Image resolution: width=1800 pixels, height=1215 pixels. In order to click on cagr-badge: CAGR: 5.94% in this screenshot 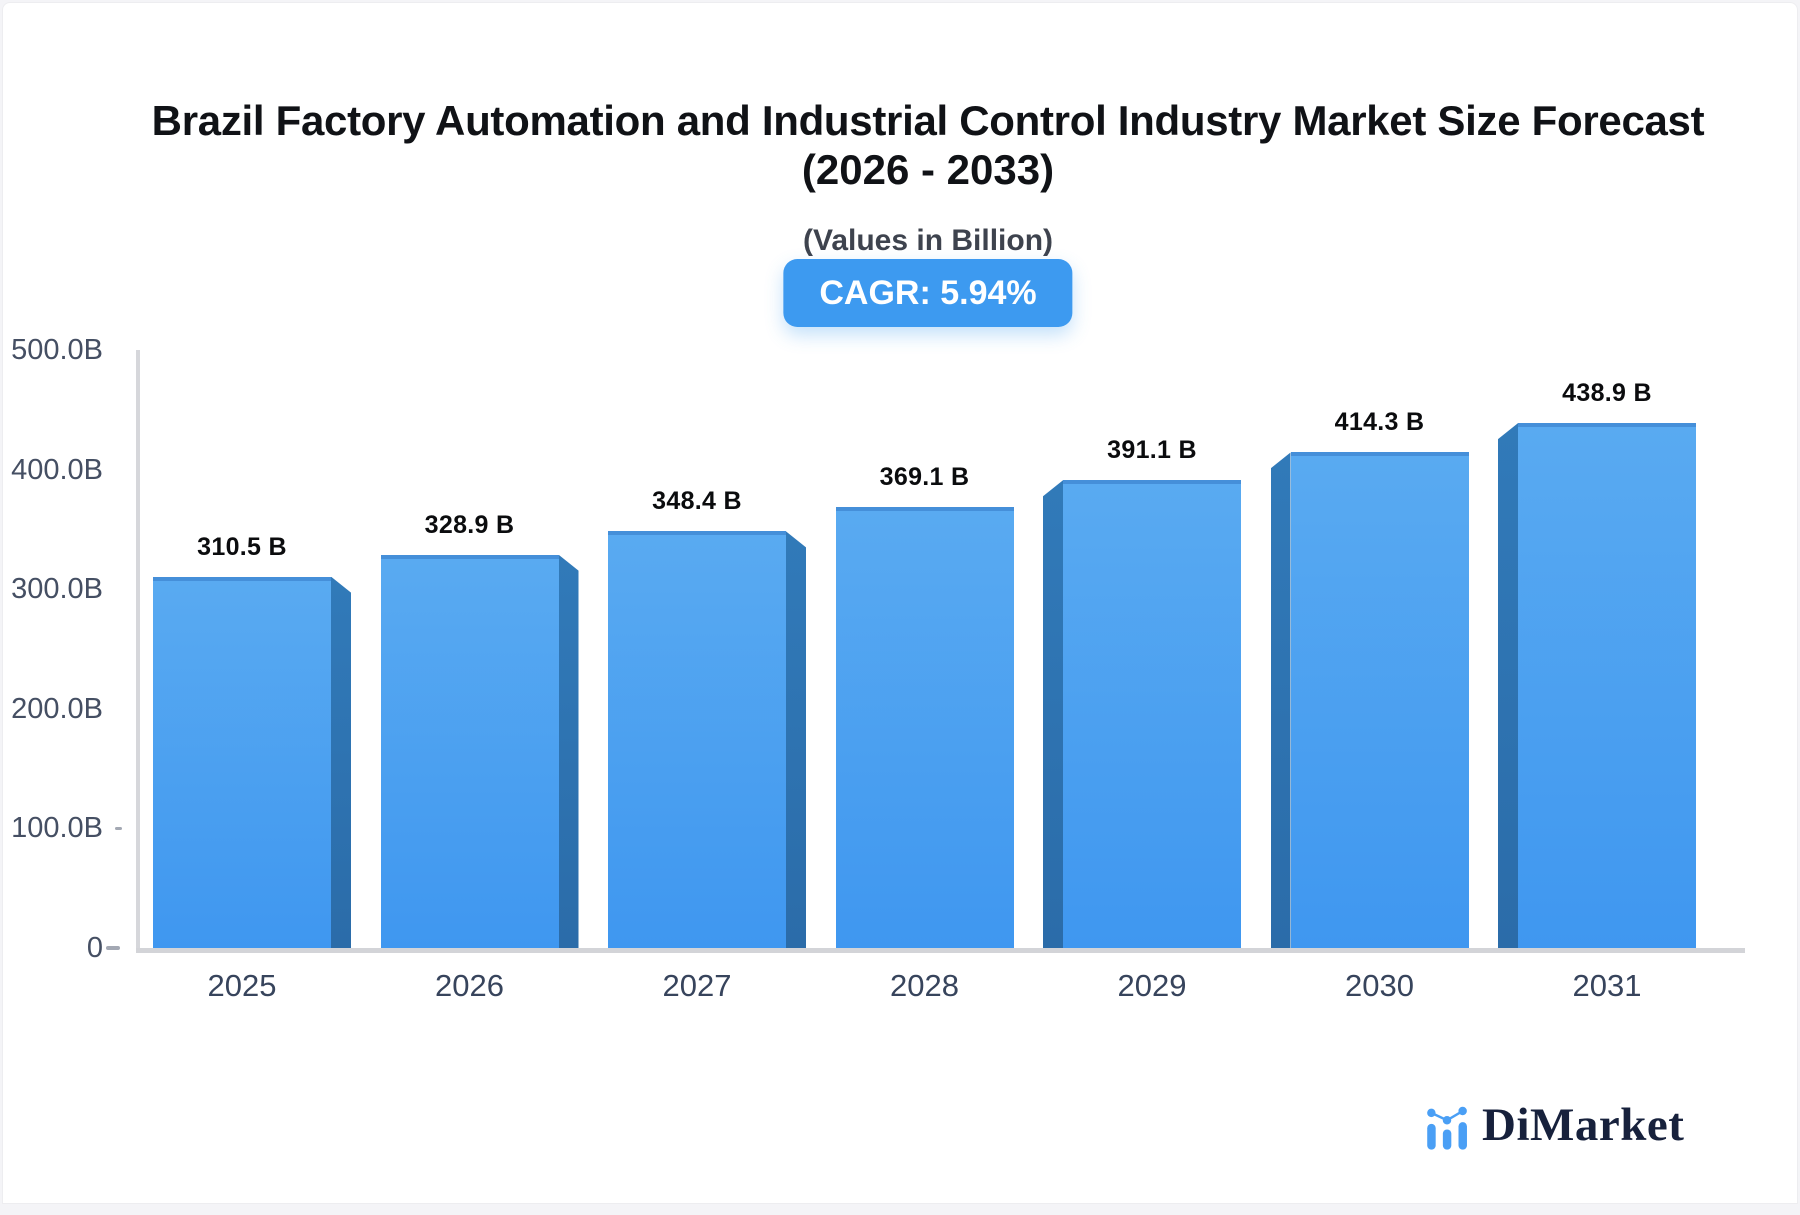, I will do `click(928, 293)`.